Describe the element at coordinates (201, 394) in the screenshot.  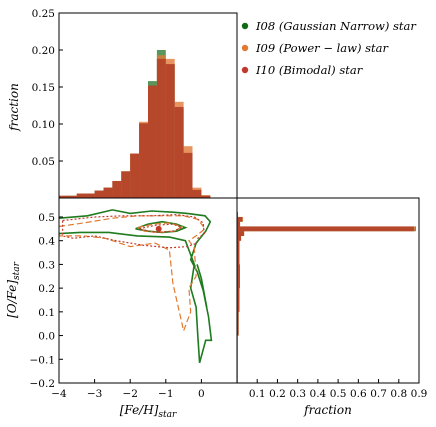
I see `main-xtick-label: 0` at that location.